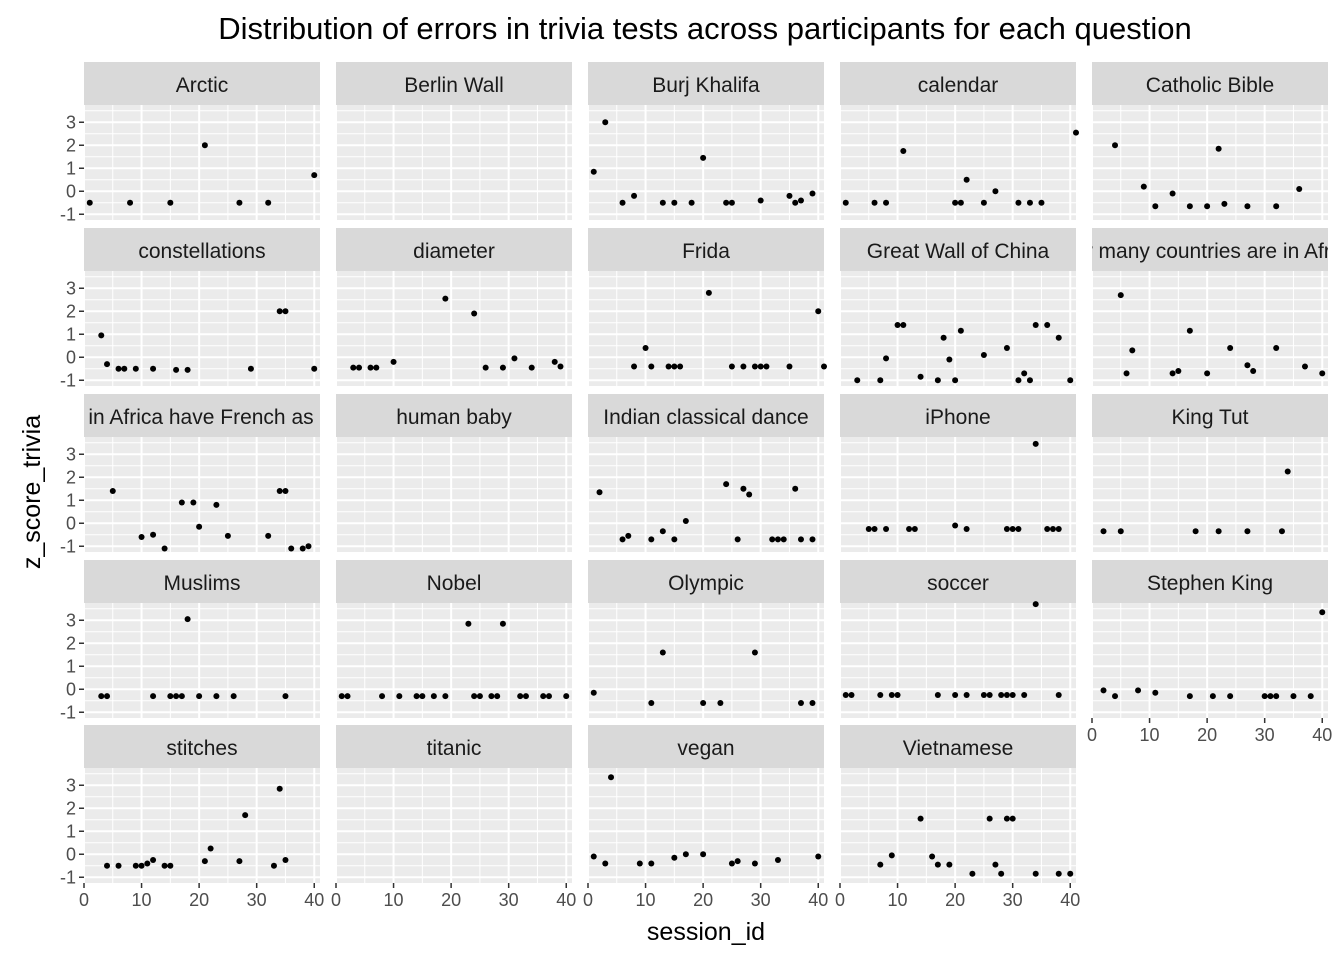 The height and width of the screenshot is (960, 1344). Describe the element at coordinates (71, 334) in the screenshot. I see `y-tick-label: 1` at that location.